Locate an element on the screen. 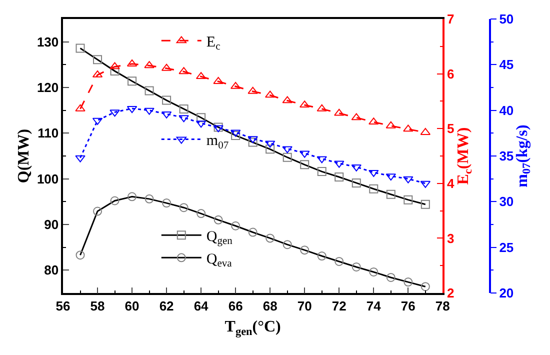 This screenshot has width=550, height=355. x-tick-label: 56 is located at coordinates (63, 306).